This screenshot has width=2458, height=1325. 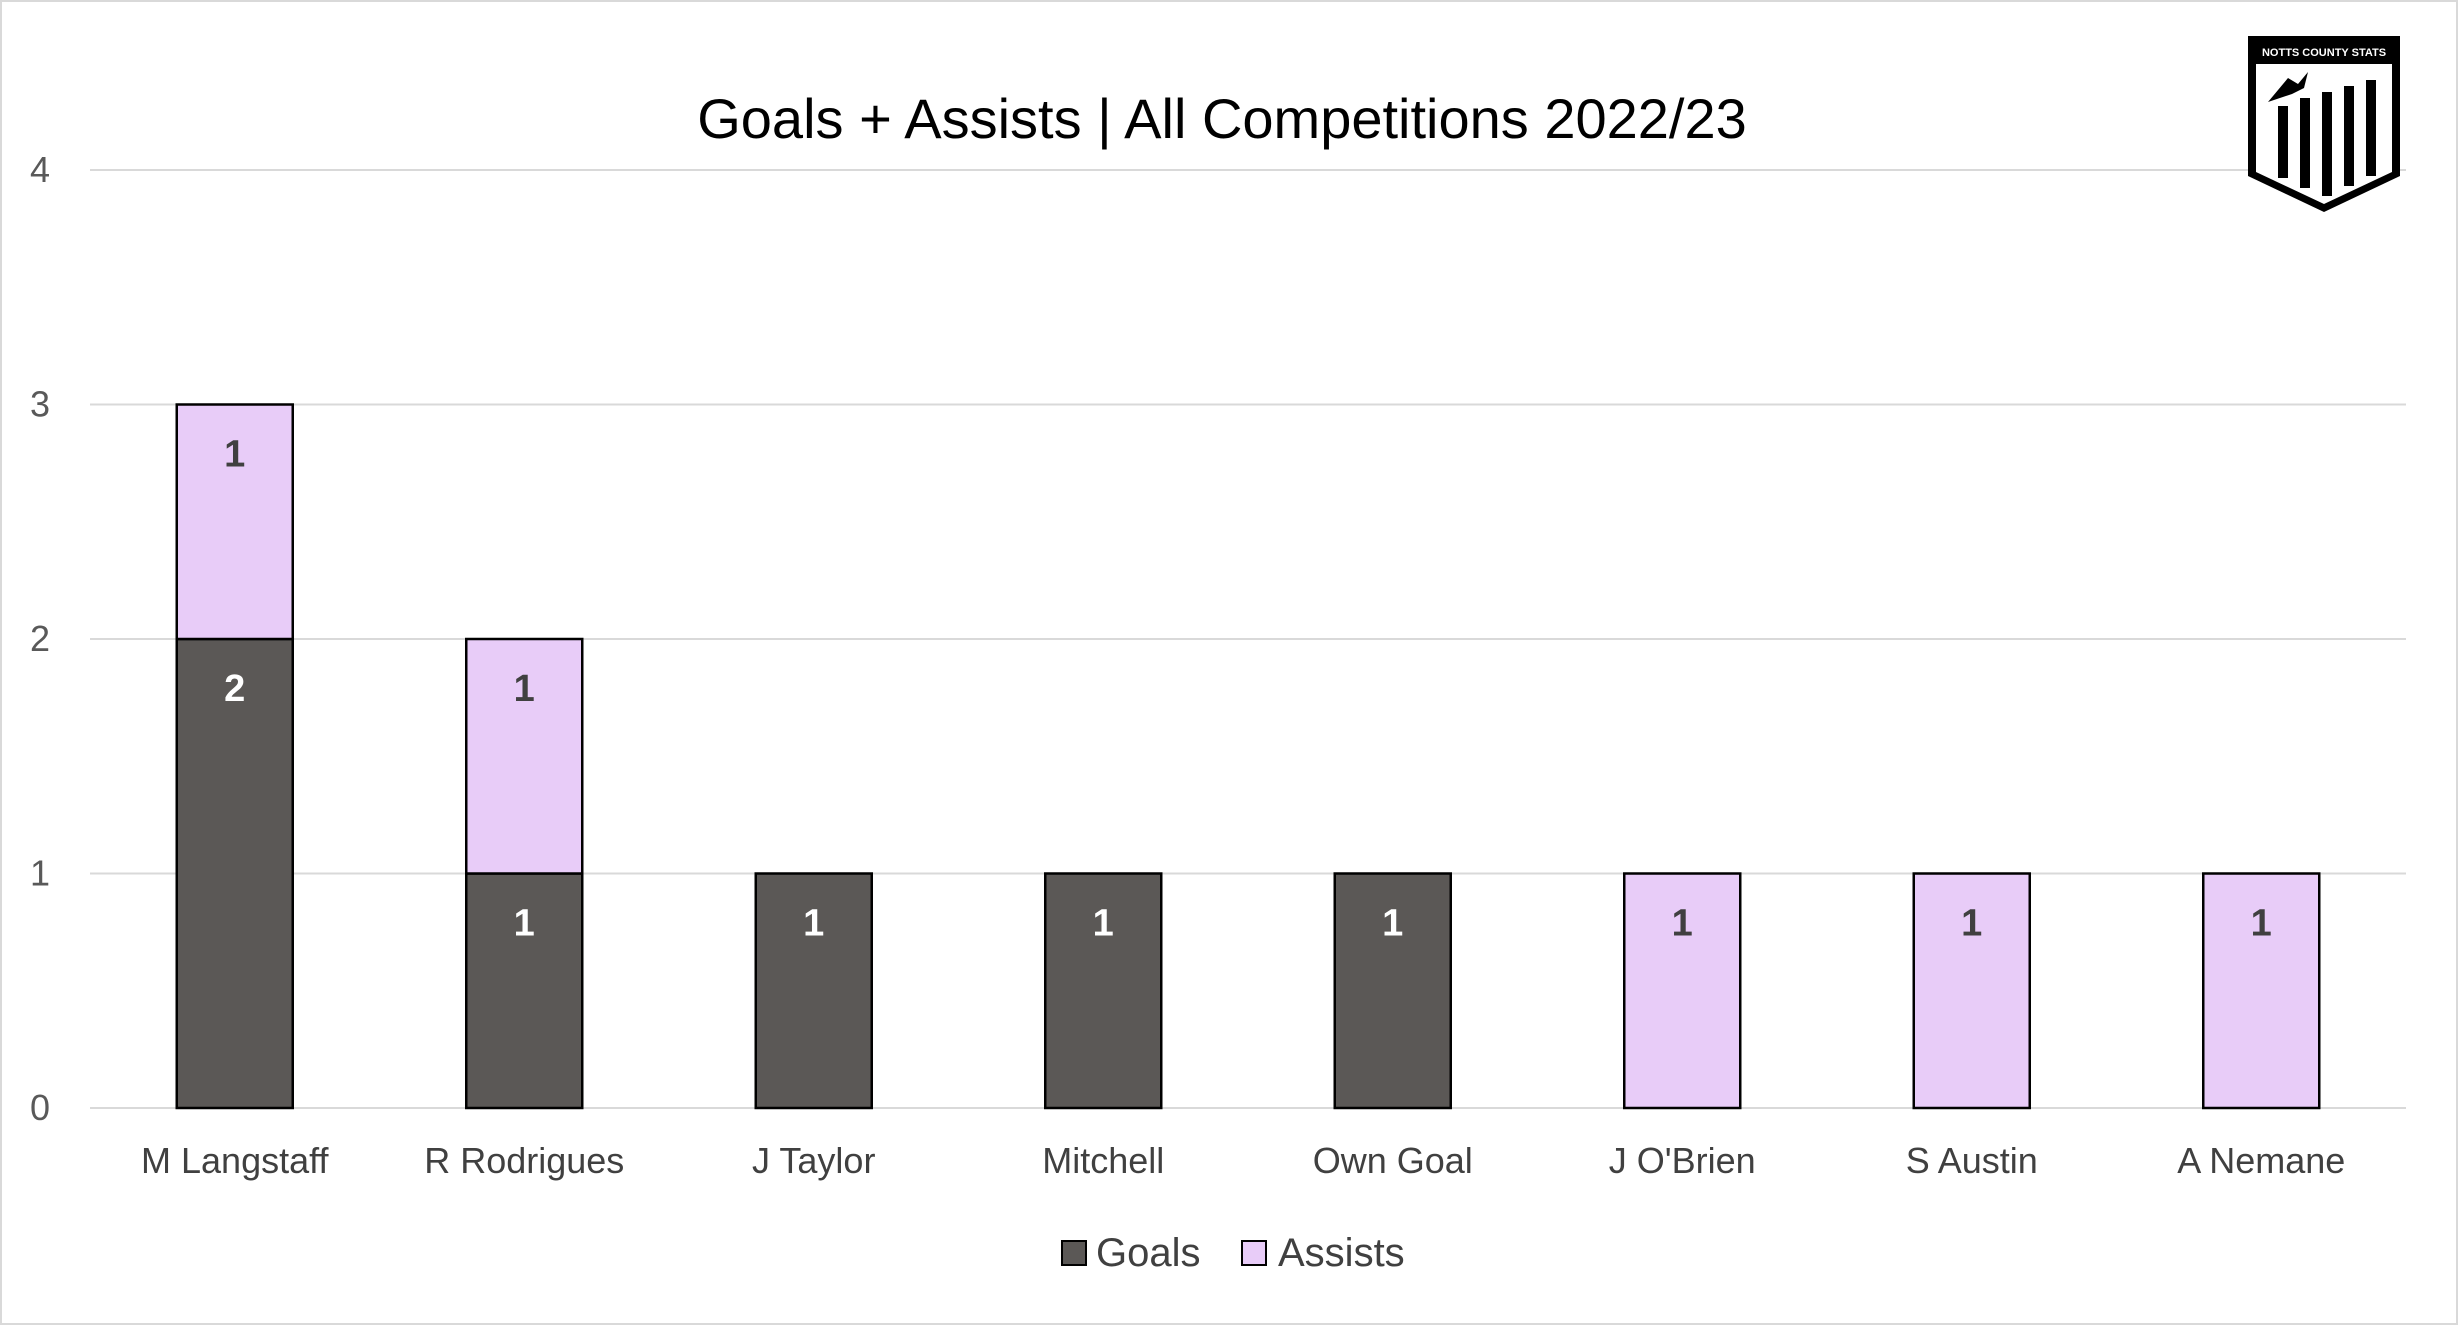 What do you see at coordinates (524, 1160) in the screenshot?
I see `x-category-label: R Rodrigues` at bounding box center [524, 1160].